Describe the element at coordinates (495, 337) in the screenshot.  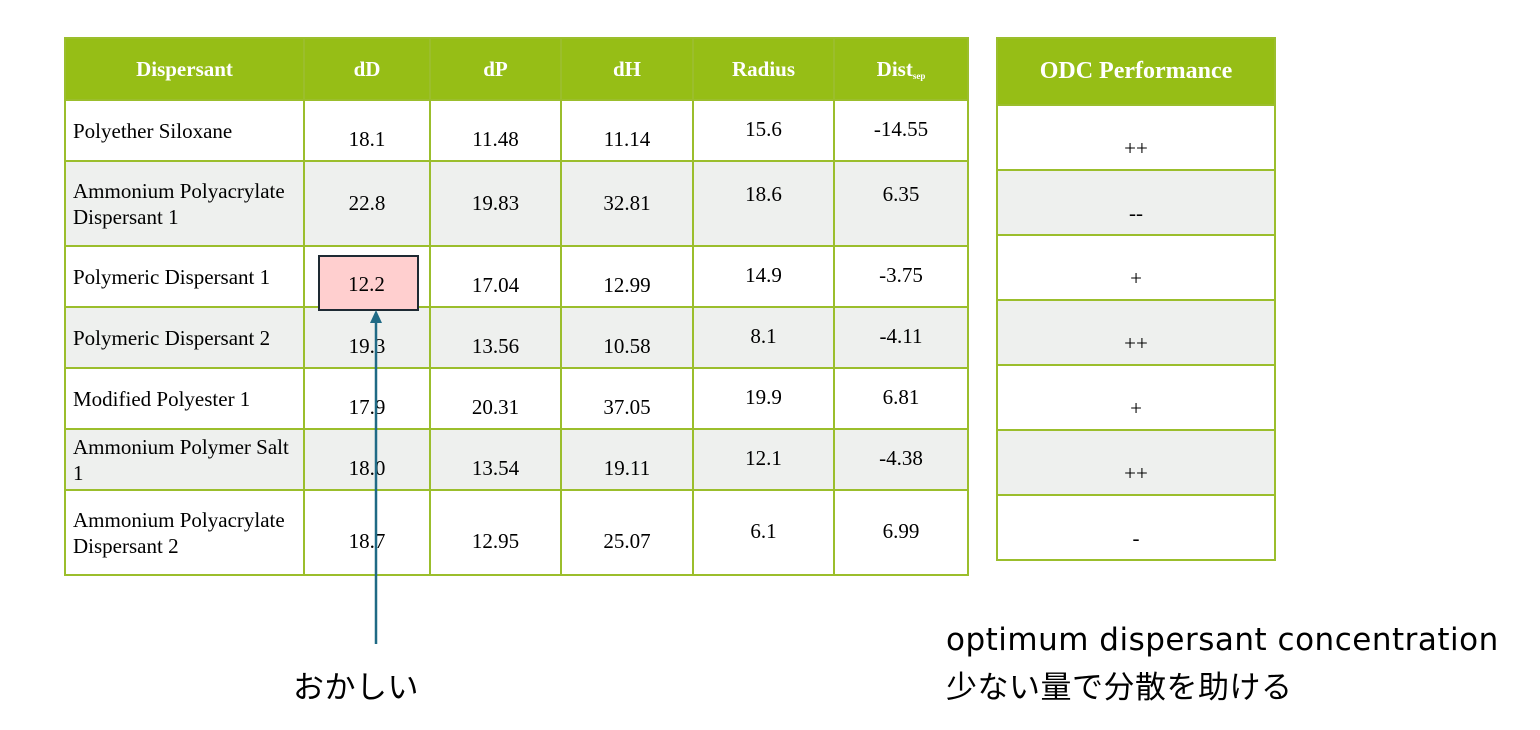
I see `cell-dp: 13.56` at that location.